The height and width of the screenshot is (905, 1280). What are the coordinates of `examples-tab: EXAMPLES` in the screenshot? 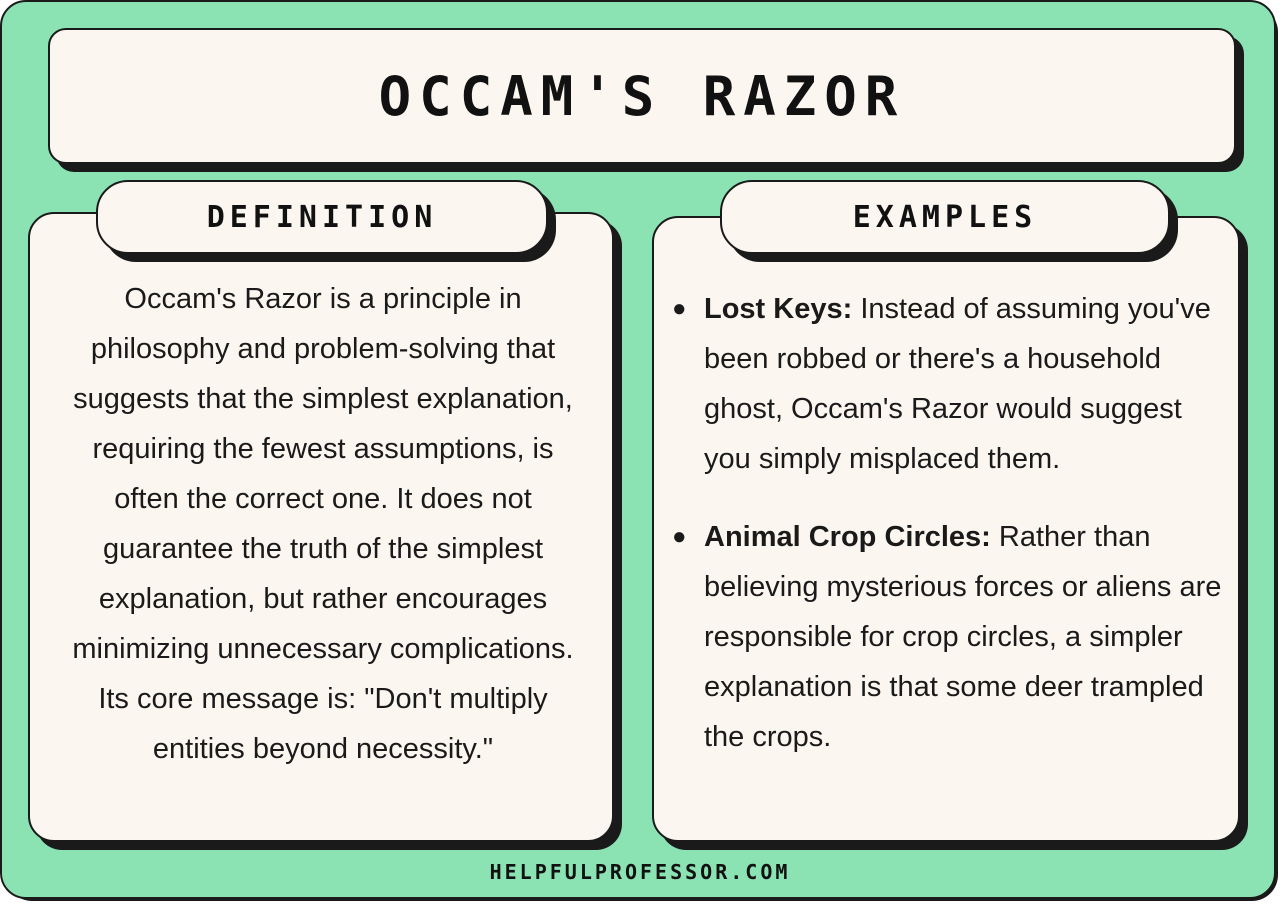 It's located at (945, 217).